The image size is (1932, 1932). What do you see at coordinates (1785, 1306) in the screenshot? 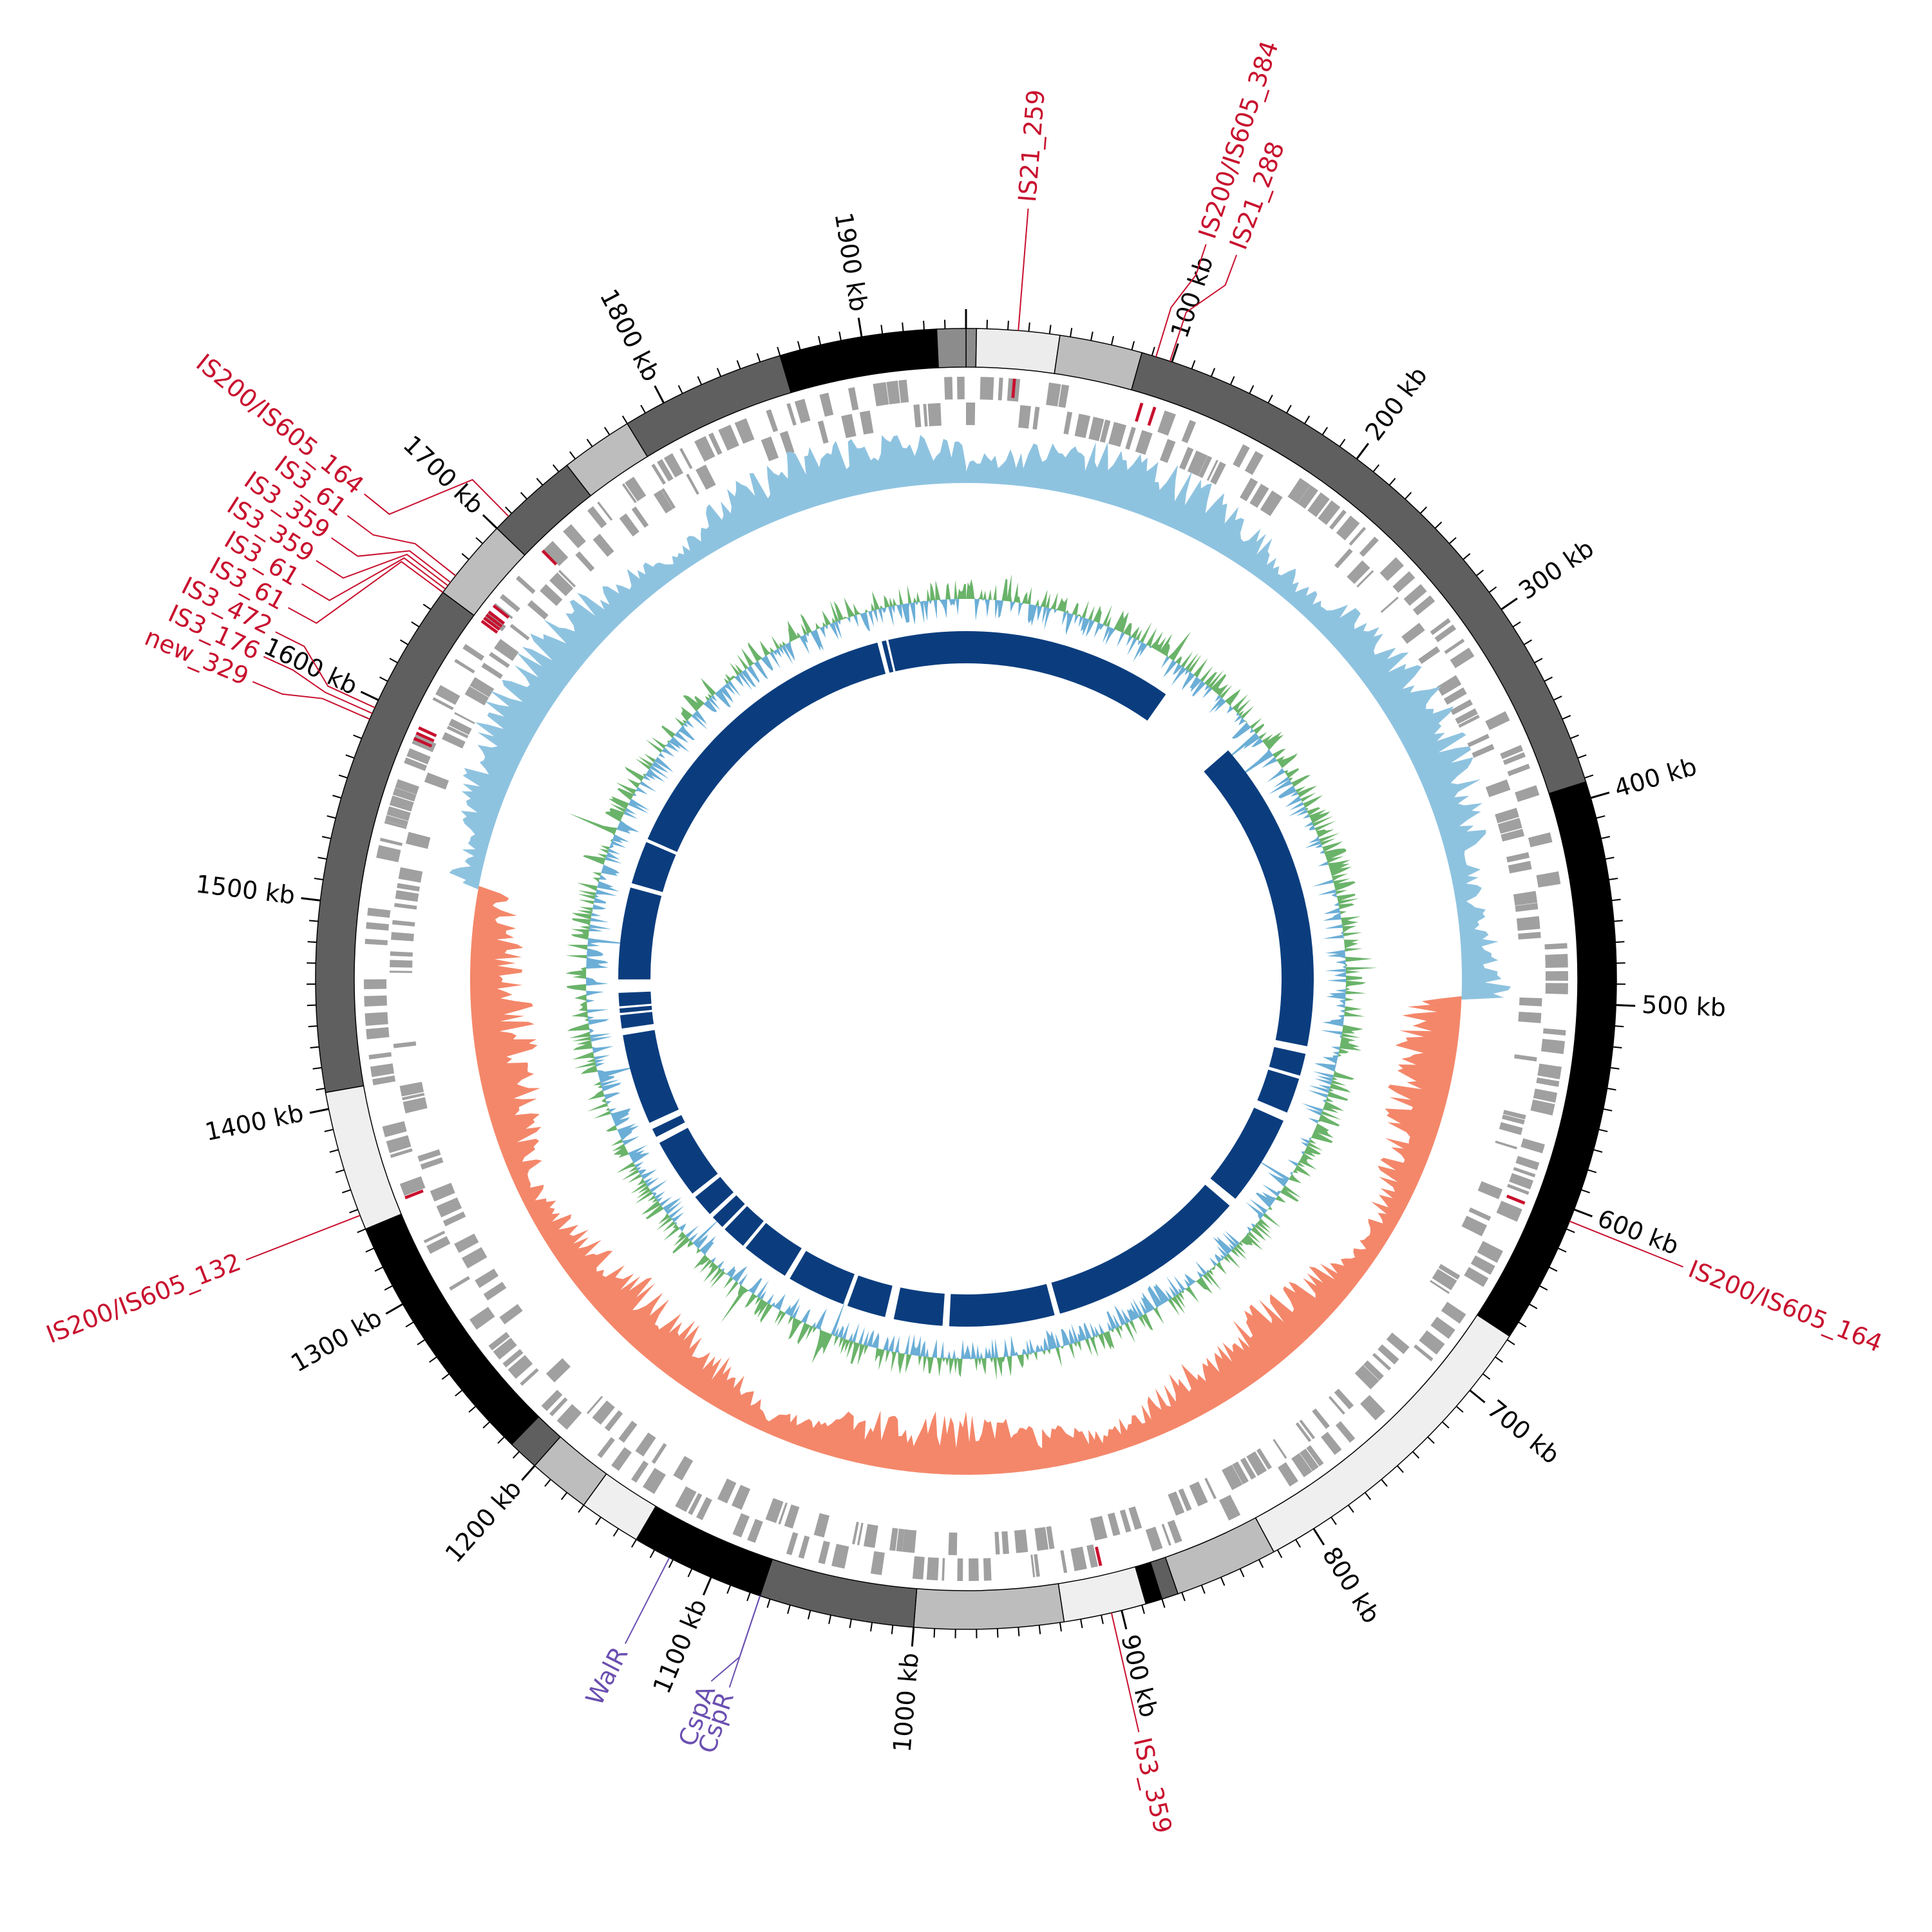
I see `is-element-label: IS200/IS605_164` at bounding box center [1785, 1306].